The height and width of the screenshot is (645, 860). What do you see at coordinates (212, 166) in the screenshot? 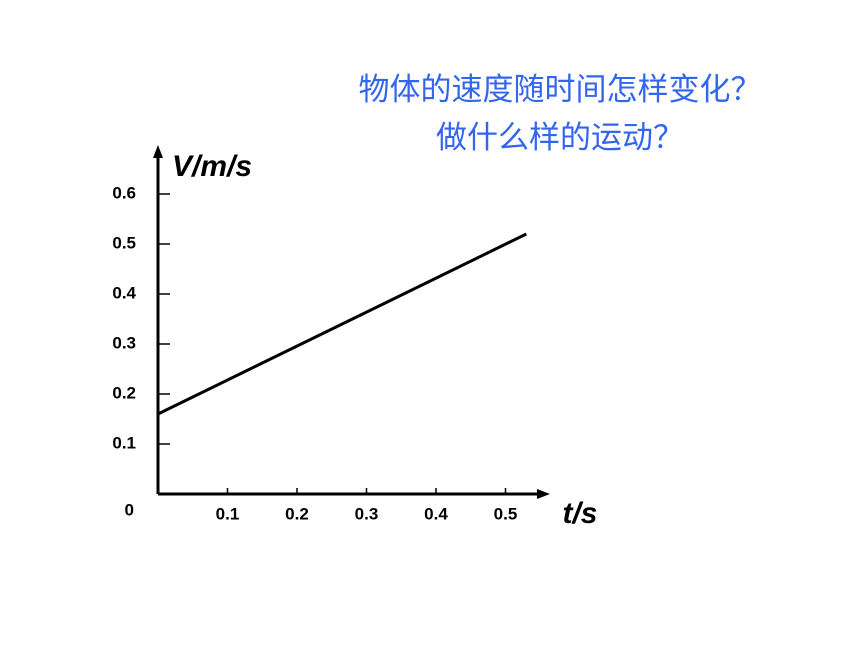
I see `y-axis-label: V/m/s` at bounding box center [212, 166].